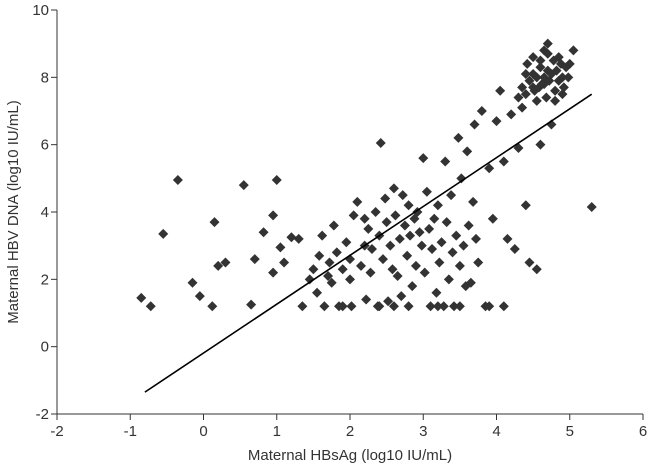 The height and width of the screenshot is (467, 650). Describe the element at coordinates (42, 414) in the screenshot. I see `y-tick-label: -2` at that location.